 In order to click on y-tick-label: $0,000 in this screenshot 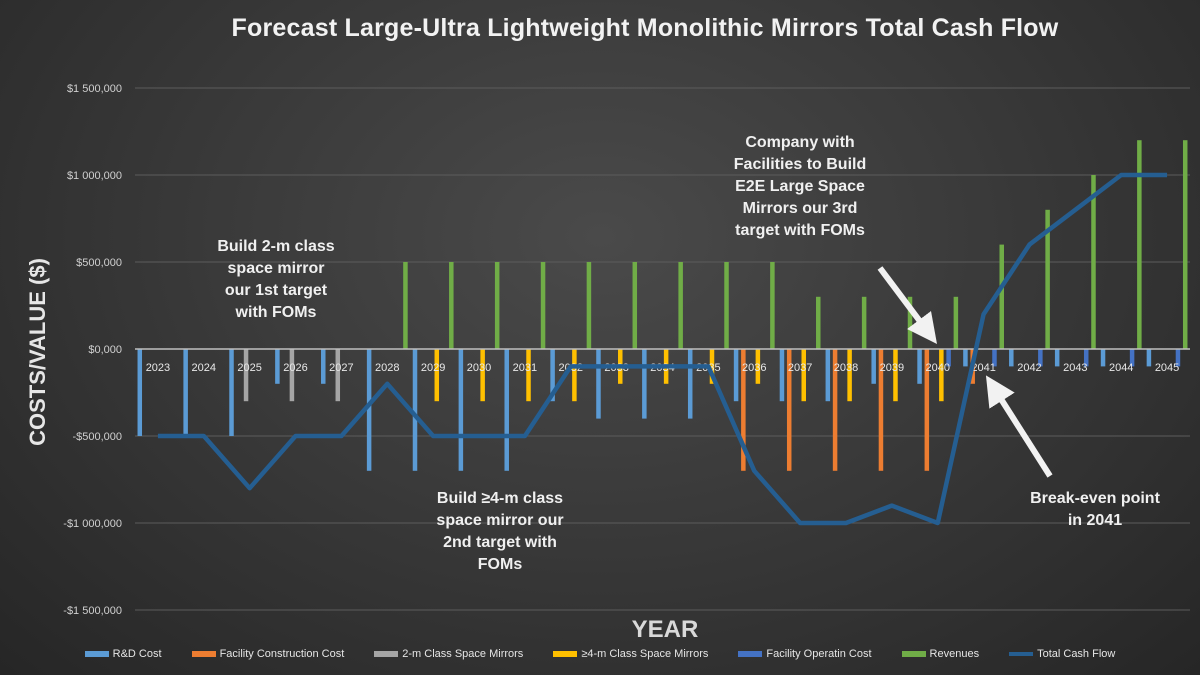, I will do `click(105, 350)`.